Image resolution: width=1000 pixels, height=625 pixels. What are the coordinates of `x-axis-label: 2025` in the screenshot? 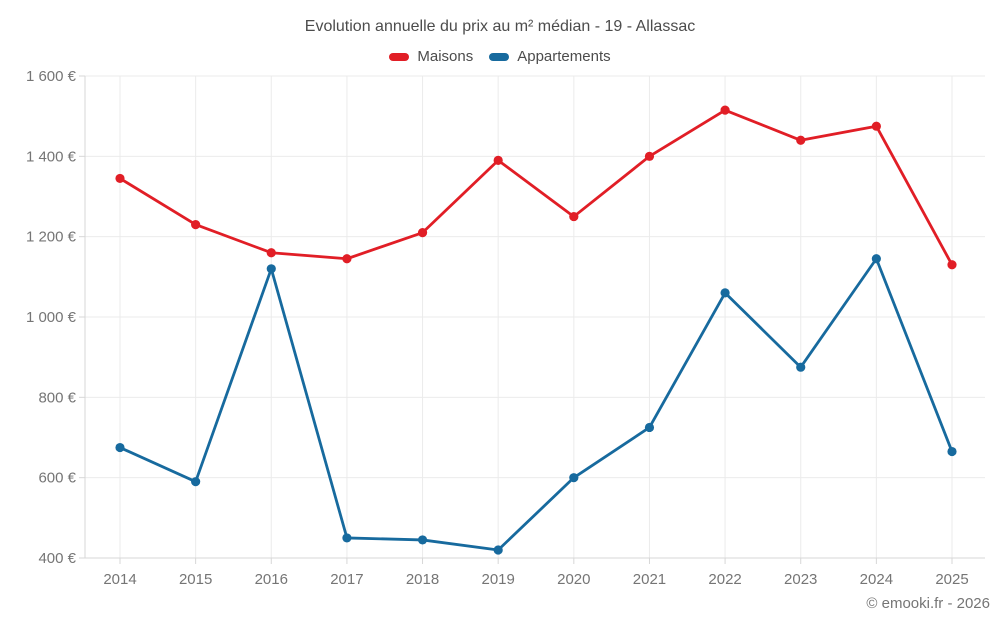 It's located at (951, 579).